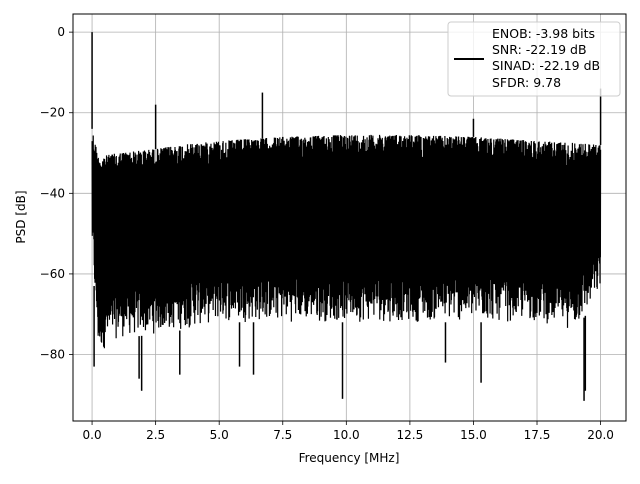 The height and width of the screenshot is (484, 640). What do you see at coordinates (546, 65) in the screenshot?
I see `legend-sinad: SINAD: -22.19 dB` at bounding box center [546, 65].